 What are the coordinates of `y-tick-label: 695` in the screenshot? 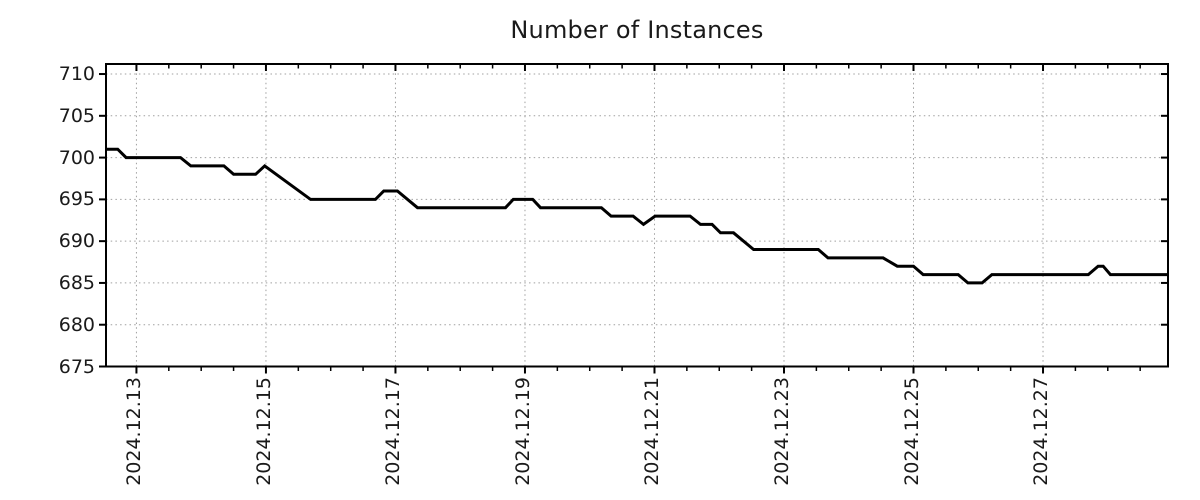 It's located at (76, 199).